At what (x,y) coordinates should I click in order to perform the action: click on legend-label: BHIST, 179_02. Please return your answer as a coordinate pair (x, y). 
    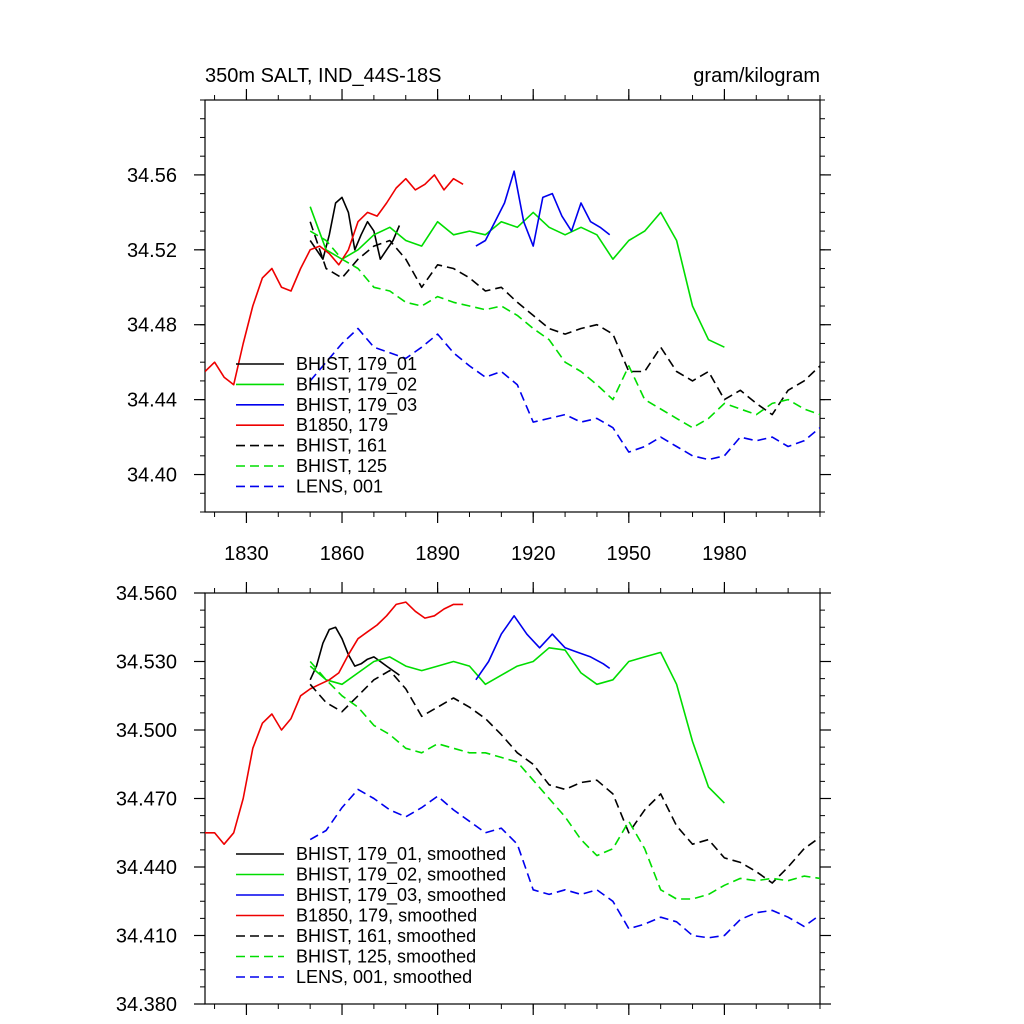
    Looking at the image, I should click on (356, 384).